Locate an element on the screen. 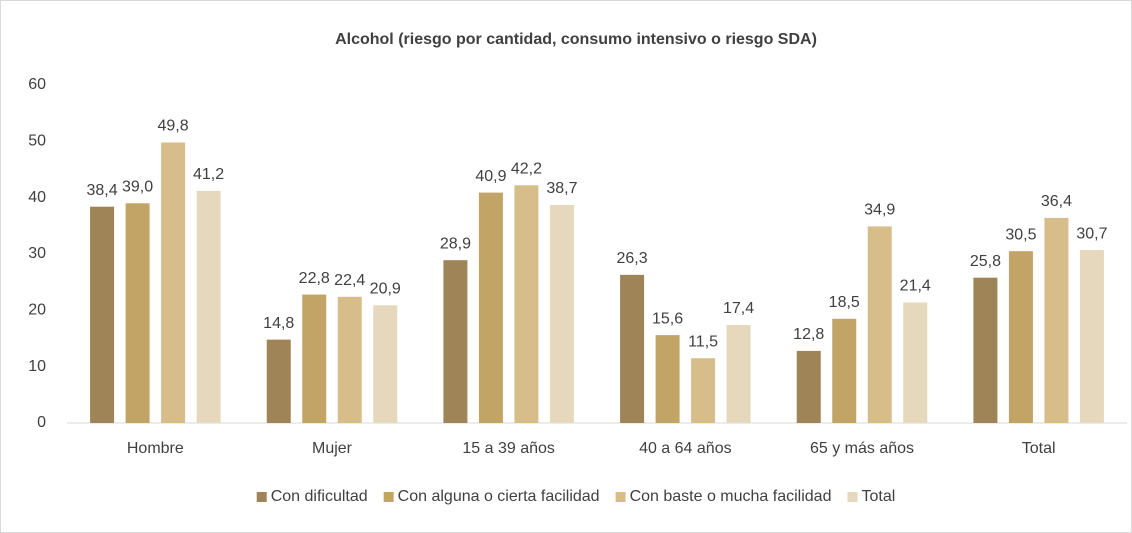 The width and height of the screenshot is (1132, 533). x-tick-label: Total is located at coordinates (1039, 448).